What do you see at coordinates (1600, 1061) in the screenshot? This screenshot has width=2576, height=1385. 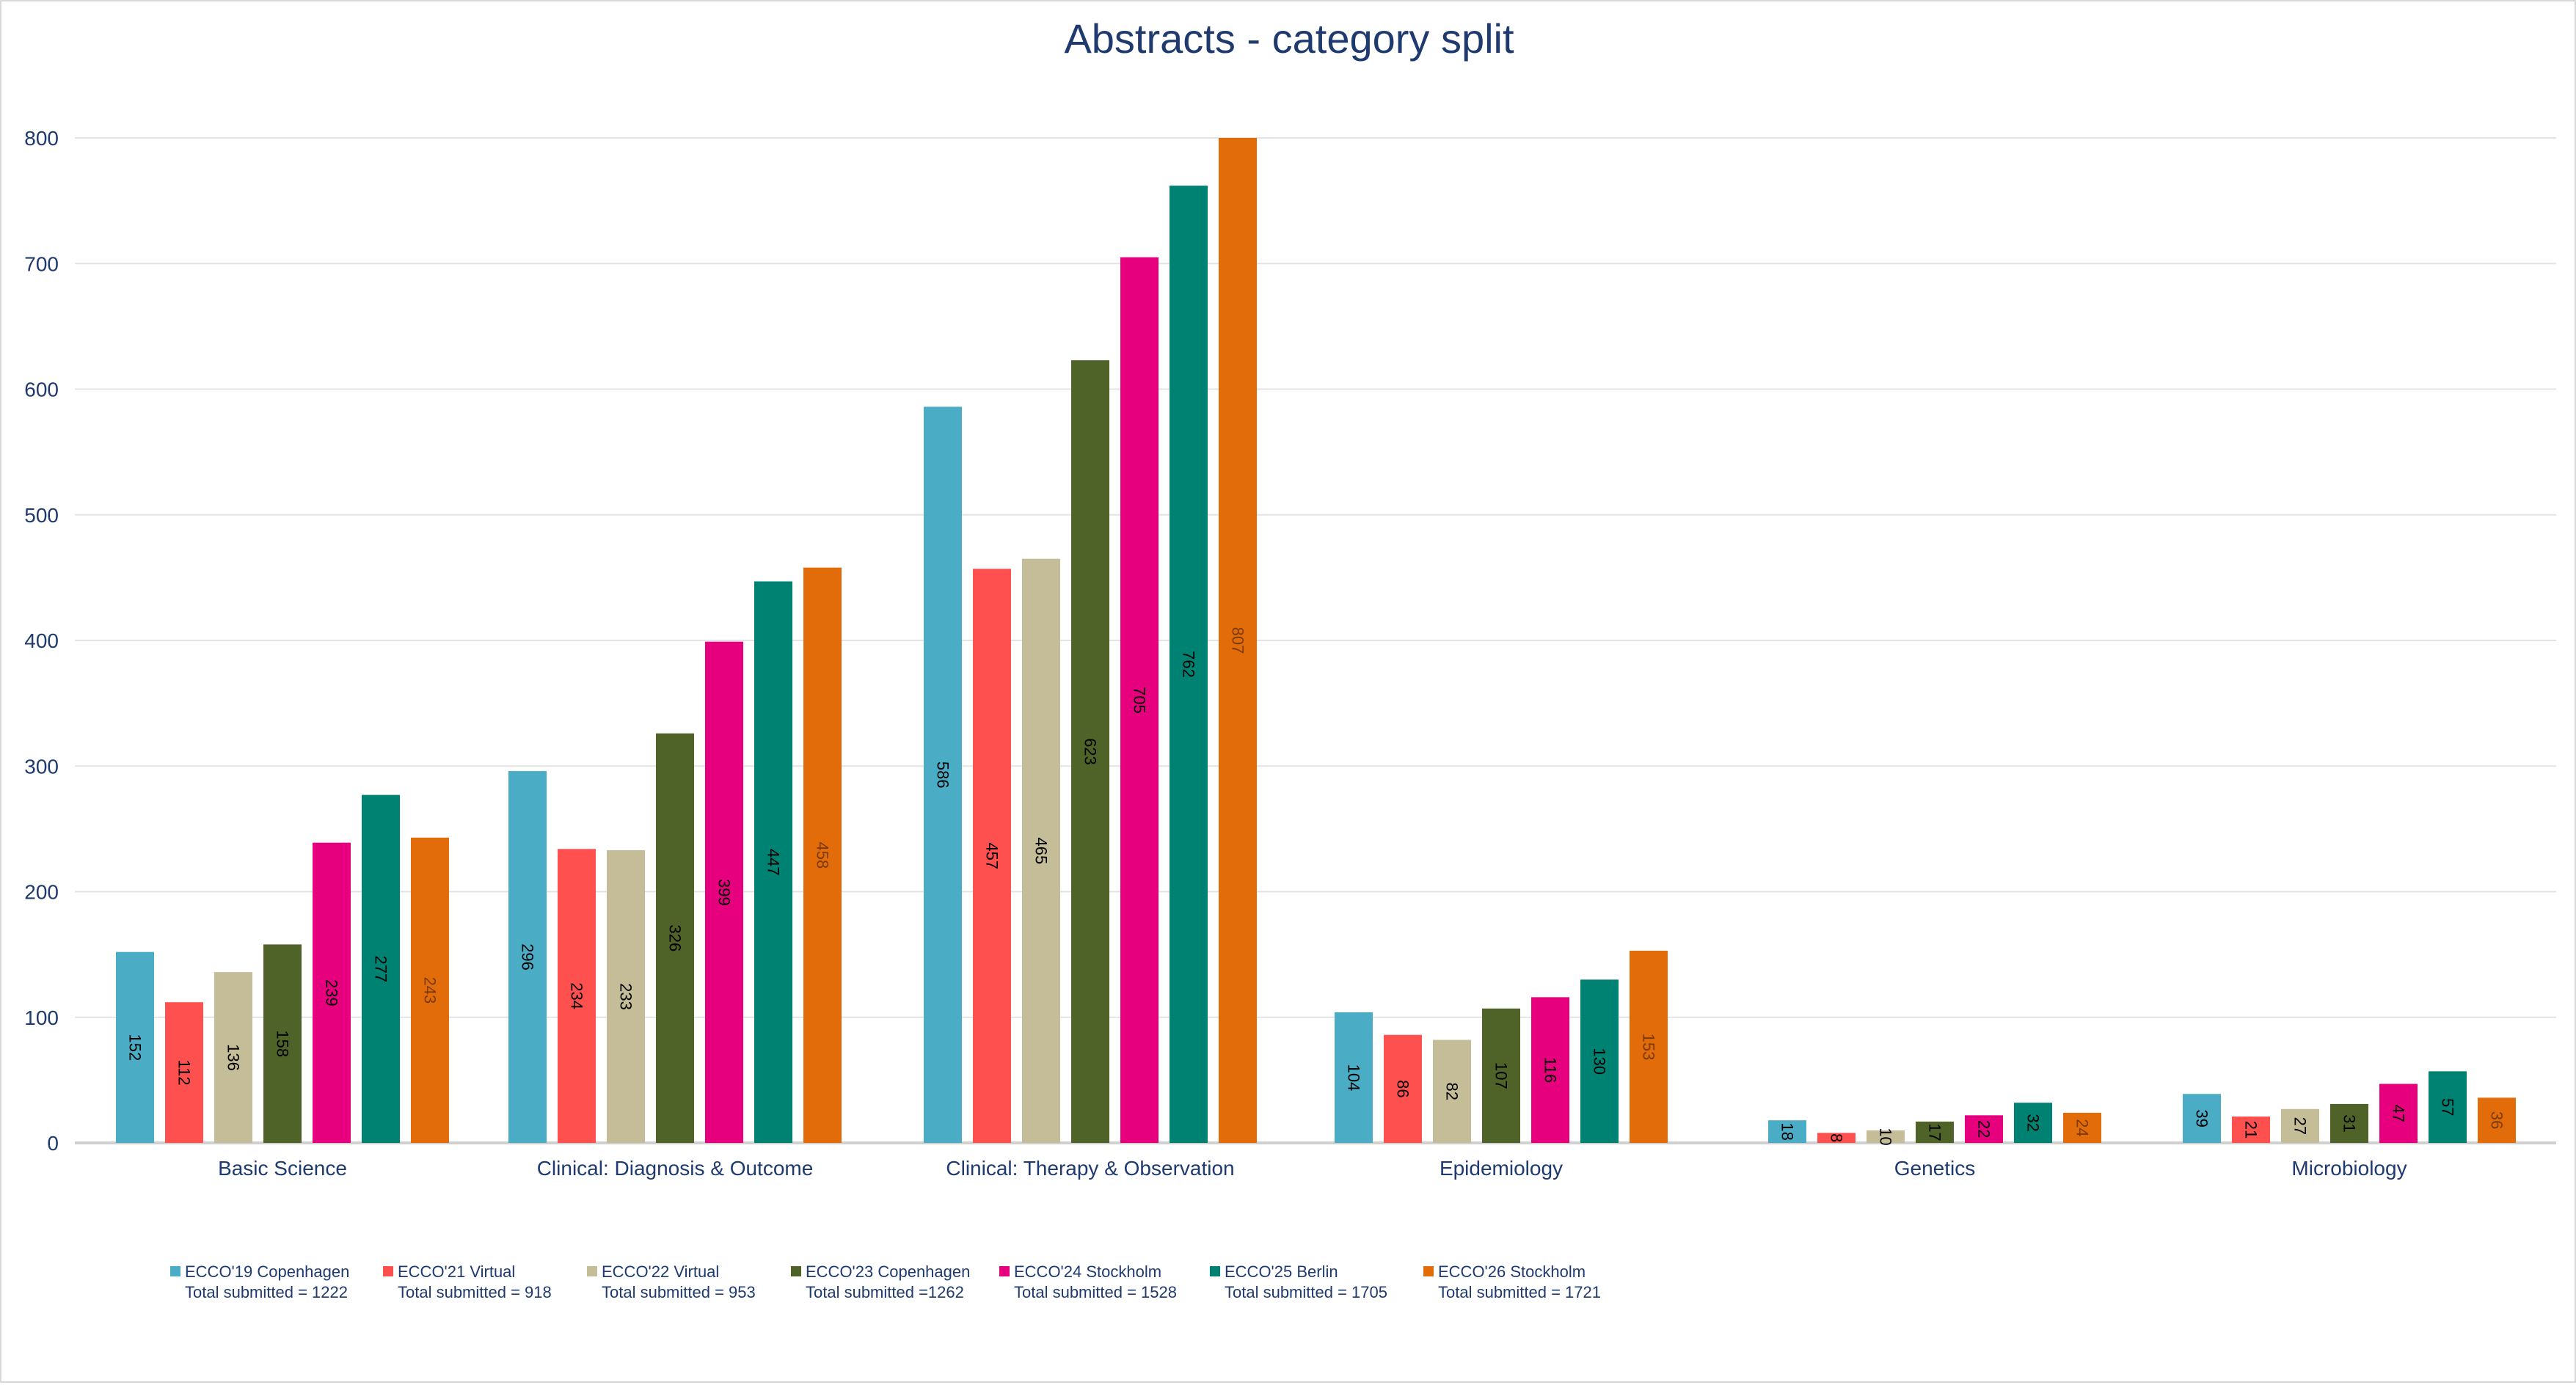 I see `data-label: 130` at bounding box center [1600, 1061].